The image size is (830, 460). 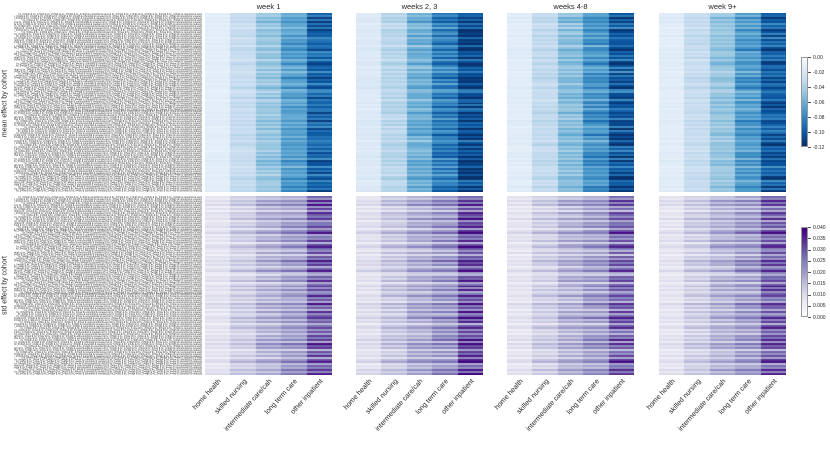 What do you see at coordinates (819, 295) in the screenshot?
I see `colorbar-tick-label: 0.010` at bounding box center [819, 295].